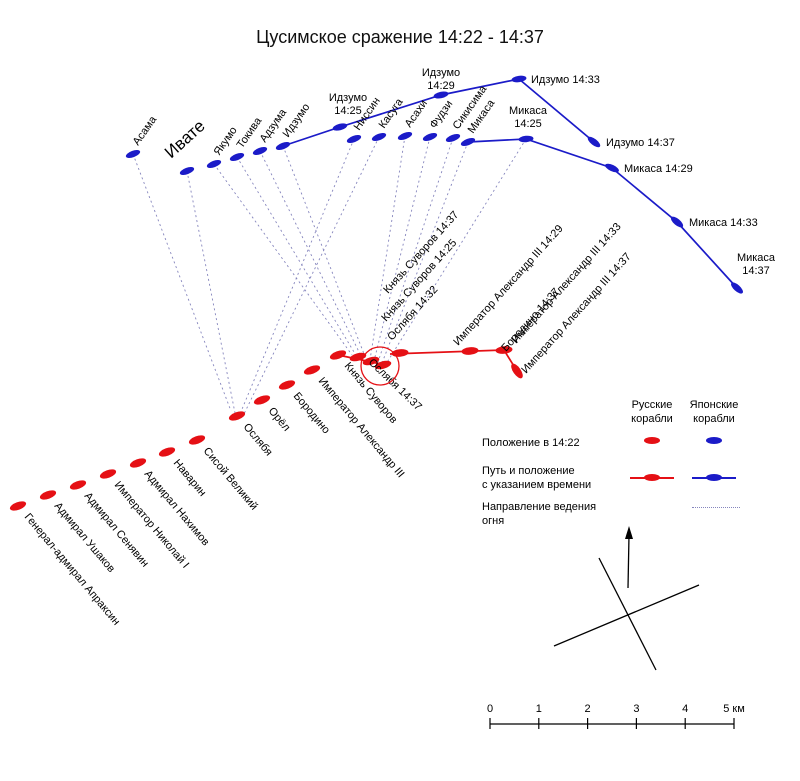 This screenshot has width=800, height=781. I want to click on scalebar-label: 1, so click(539, 709).